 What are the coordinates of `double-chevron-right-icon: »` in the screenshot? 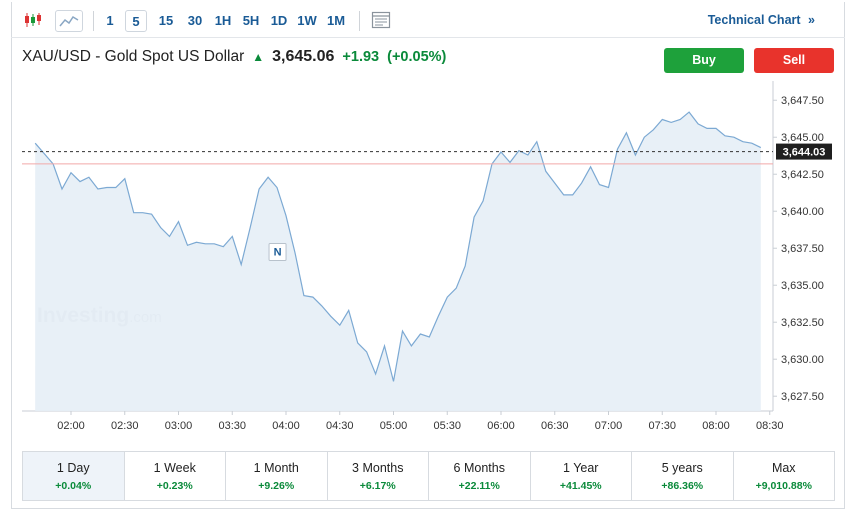 It's located at (811, 20).